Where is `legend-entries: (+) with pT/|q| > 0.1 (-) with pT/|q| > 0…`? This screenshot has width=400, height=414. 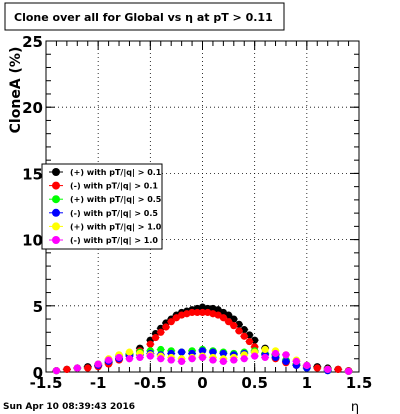
legend-entries: (+) with pT/|q| > 0.1 (-) with pT/|q| > 0… is located at coordinates (105, 206).